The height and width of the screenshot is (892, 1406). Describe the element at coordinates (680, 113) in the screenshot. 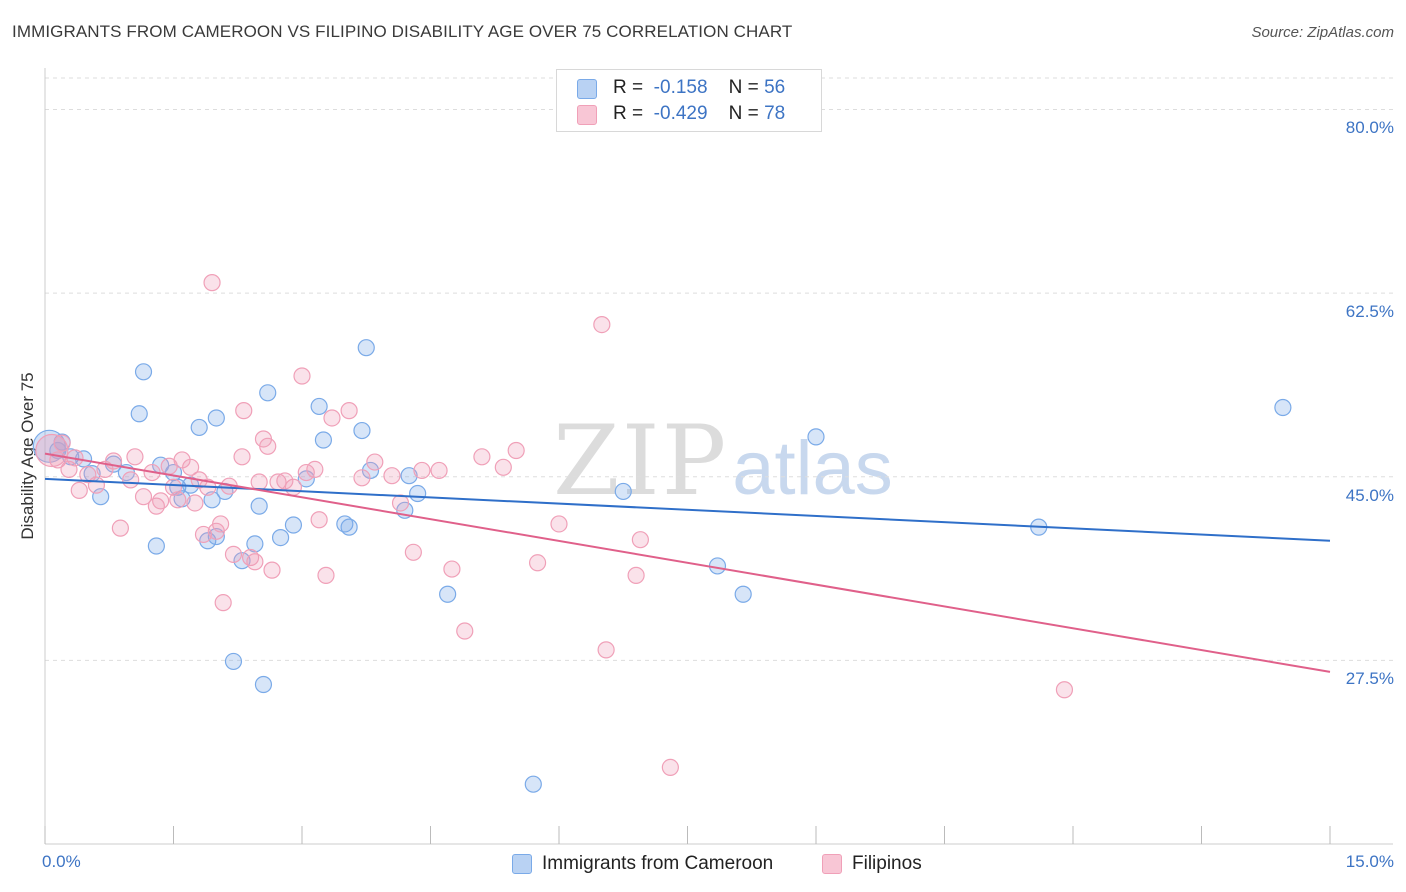

I see `r-value-filipinos: -0.429` at that location.